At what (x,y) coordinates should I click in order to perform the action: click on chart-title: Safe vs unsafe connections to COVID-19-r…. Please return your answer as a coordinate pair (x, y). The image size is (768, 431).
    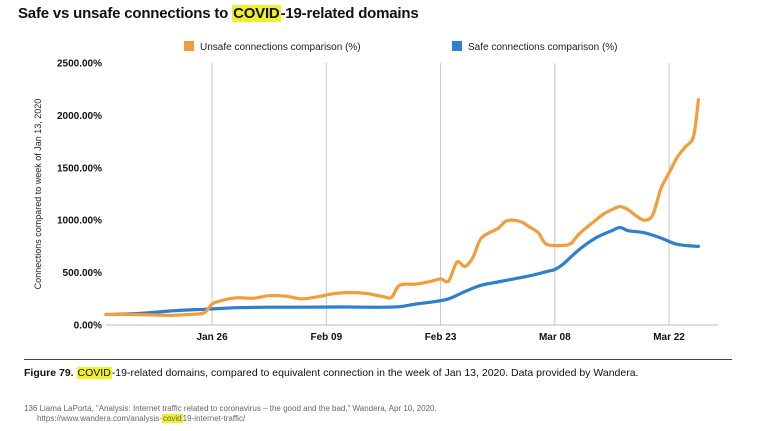
    Looking at the image, I should click on (218, 13).